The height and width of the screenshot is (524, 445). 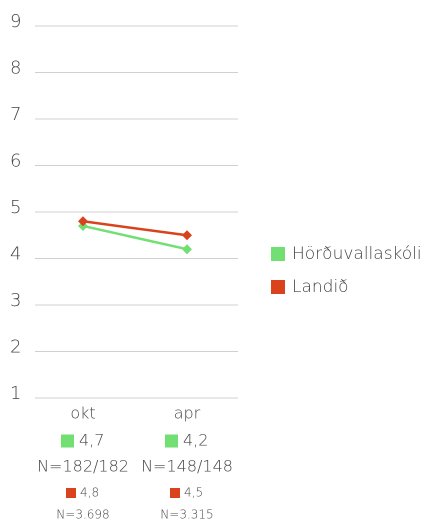 What do you see at coordinates (195, 440) in the screenshot?
I see `value-label: 4,2` at bounding box center [195, 440].